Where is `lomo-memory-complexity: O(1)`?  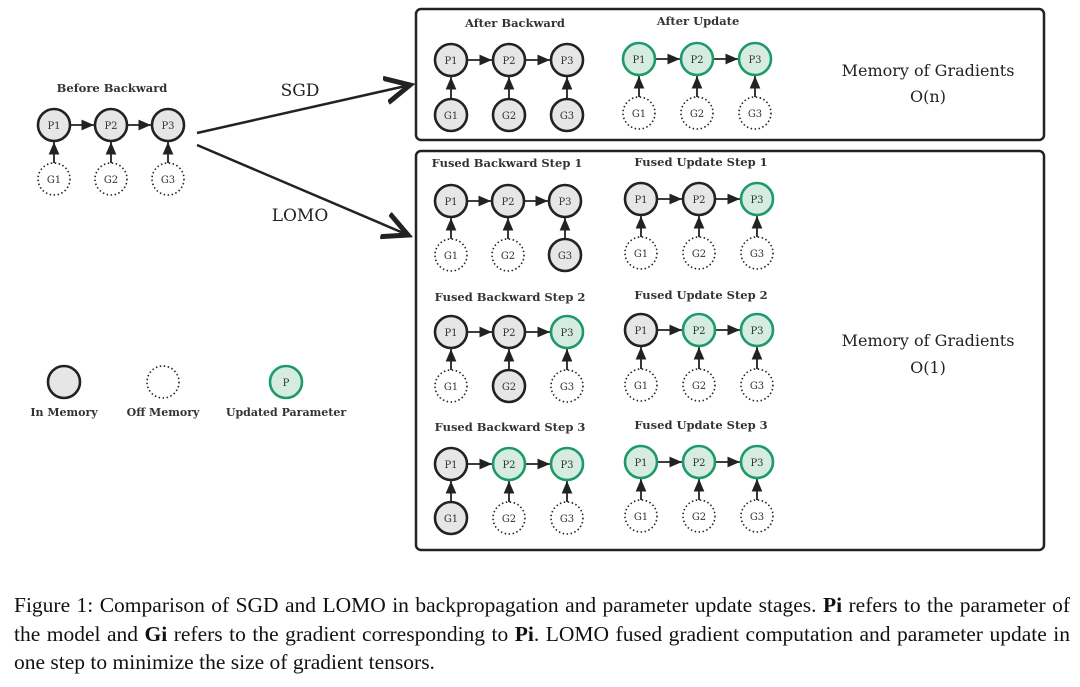 lomo-memory-complexity: O(1) is located at coordinates (928, 367).